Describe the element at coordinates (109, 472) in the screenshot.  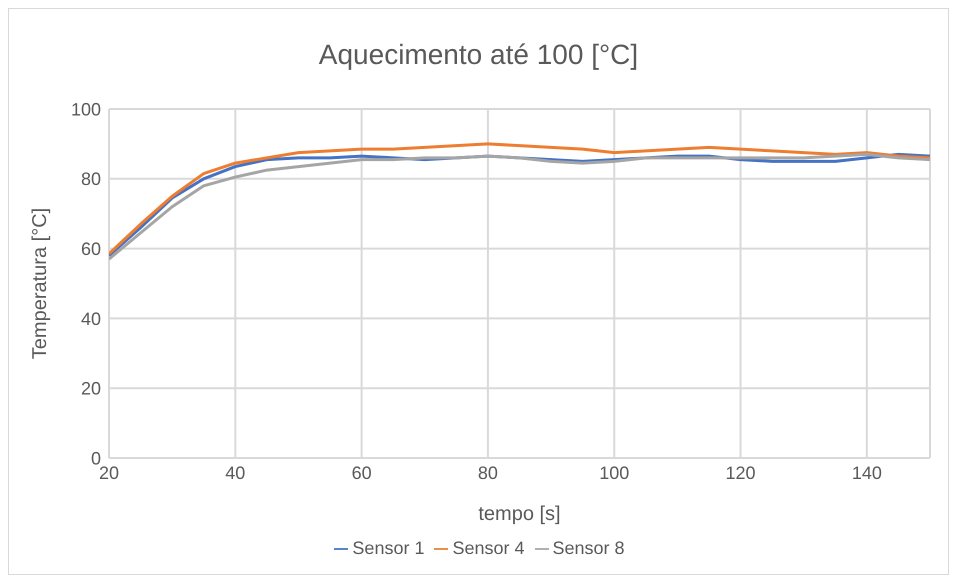
I see `x-tick-label: 20` at that location.